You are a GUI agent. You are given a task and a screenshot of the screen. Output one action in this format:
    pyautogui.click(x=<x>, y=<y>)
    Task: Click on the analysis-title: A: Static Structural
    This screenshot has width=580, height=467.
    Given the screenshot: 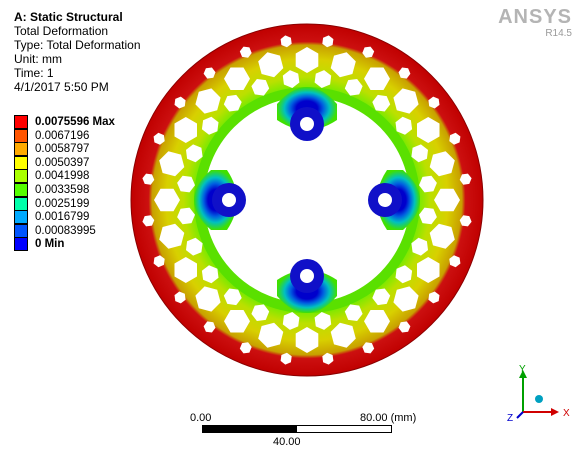 What is the action you would take?
    pyautogui.click(x=68, y=17)
    